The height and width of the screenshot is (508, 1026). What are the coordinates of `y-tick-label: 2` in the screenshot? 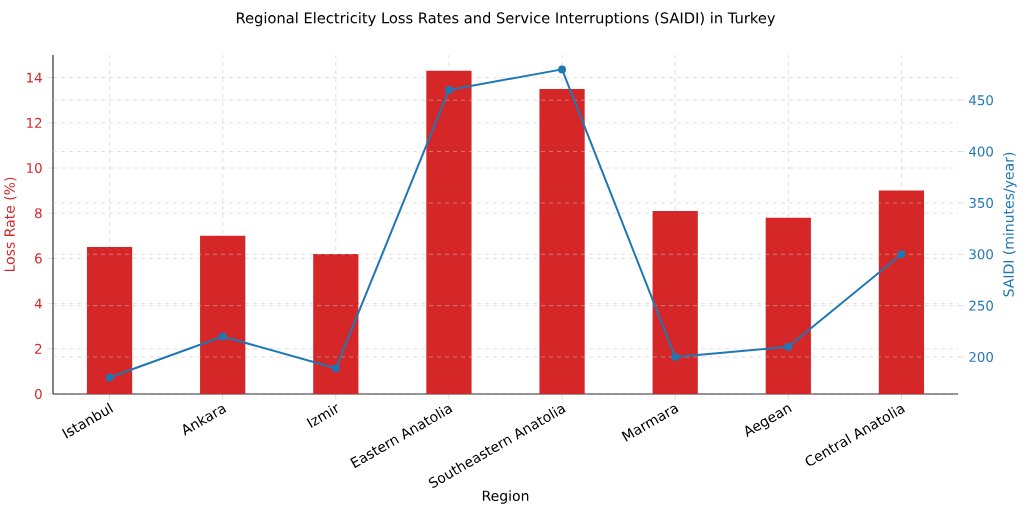 It's located at (38, 348).